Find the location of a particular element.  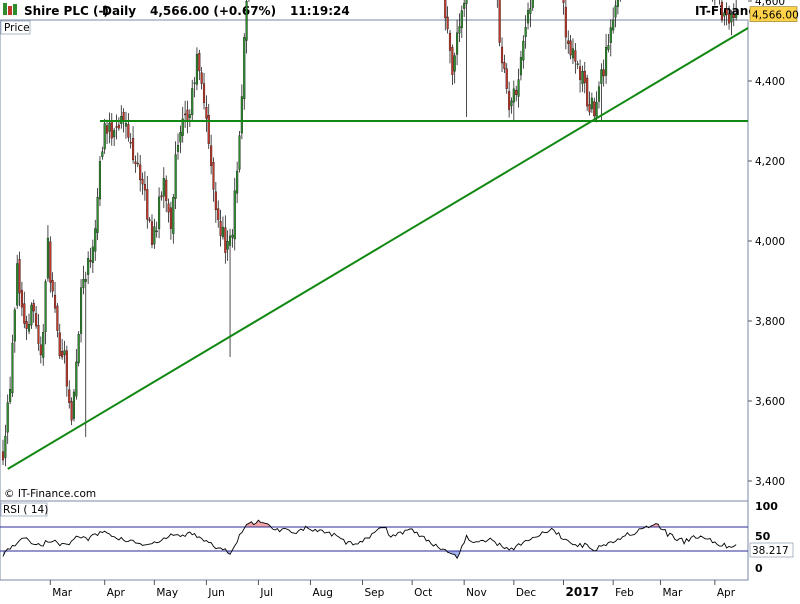

price-tick-label: 3,600 is located at coordinates (770, 402).